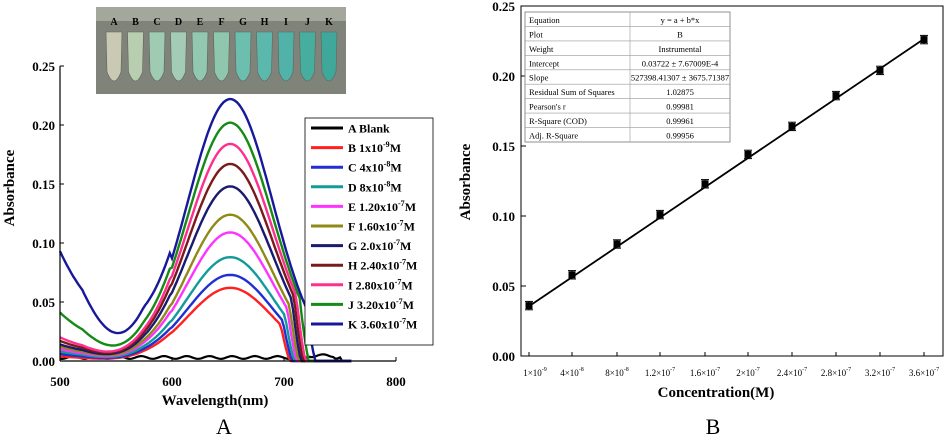 This screenshot has width=945, height=440. I want to click on legend-item: H 2.40x10-7M, so click(364, 265).